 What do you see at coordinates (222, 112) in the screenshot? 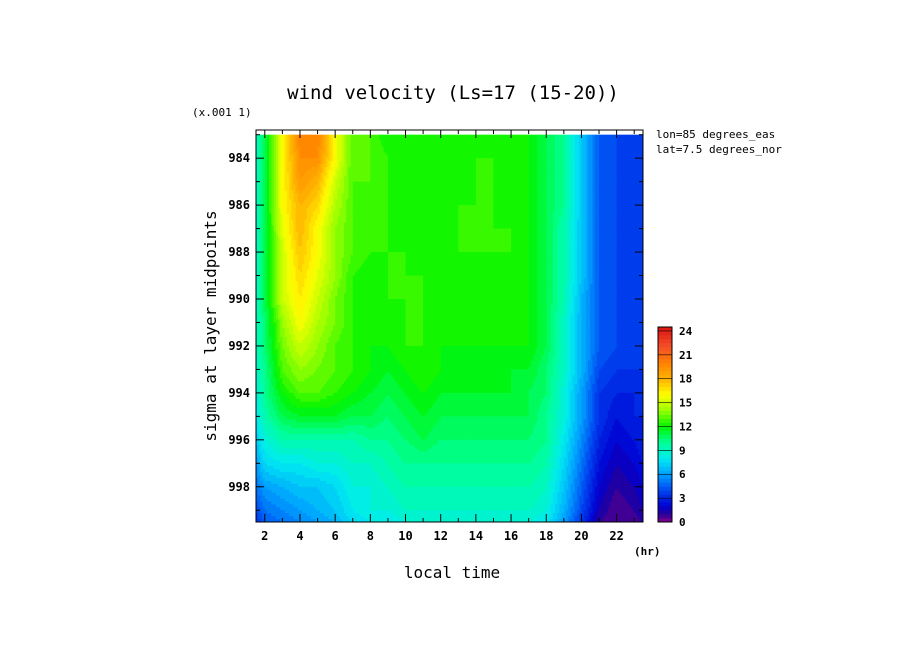
I see `y-scale-note: (x.001 1)` at bounding box center [222, 112].